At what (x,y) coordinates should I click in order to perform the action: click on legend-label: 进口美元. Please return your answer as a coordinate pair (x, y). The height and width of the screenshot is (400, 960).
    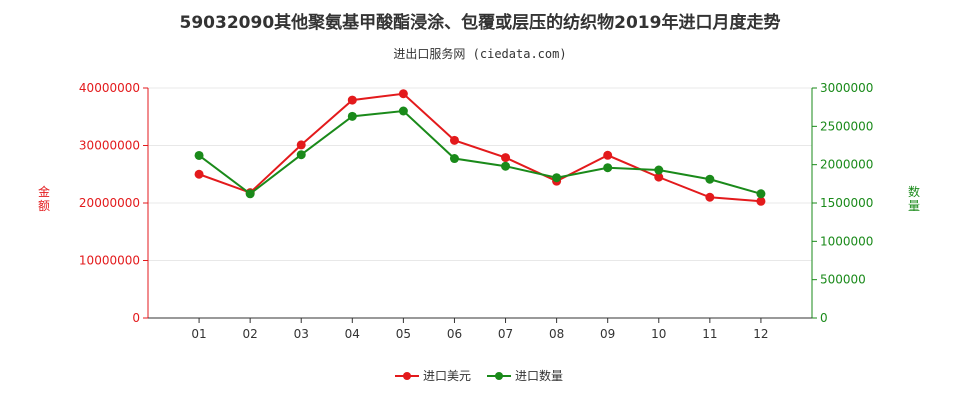
    Looking at the image, I should click on (447, 376).